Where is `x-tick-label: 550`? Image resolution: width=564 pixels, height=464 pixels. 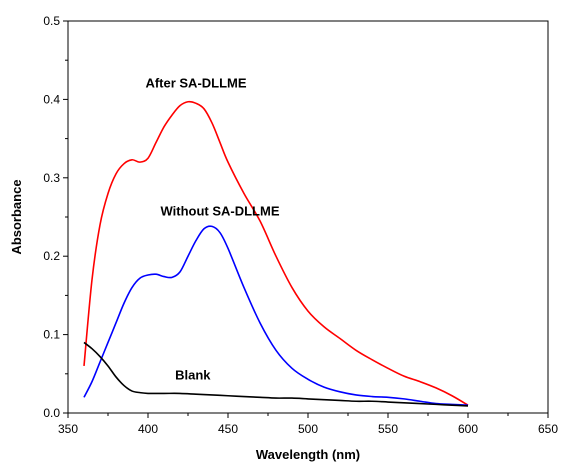 x-tick-label: 550 is located at coordinates (388, 429).